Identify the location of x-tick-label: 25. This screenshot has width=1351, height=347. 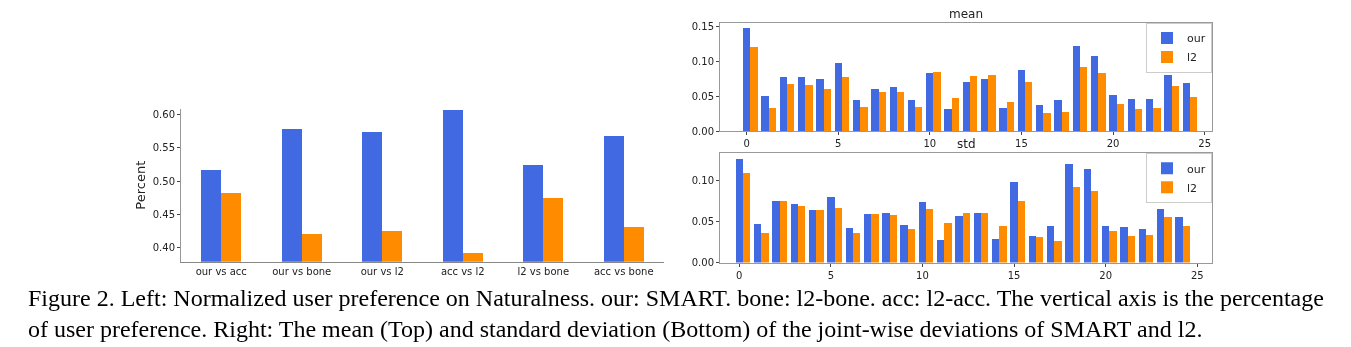
(1197, 275).